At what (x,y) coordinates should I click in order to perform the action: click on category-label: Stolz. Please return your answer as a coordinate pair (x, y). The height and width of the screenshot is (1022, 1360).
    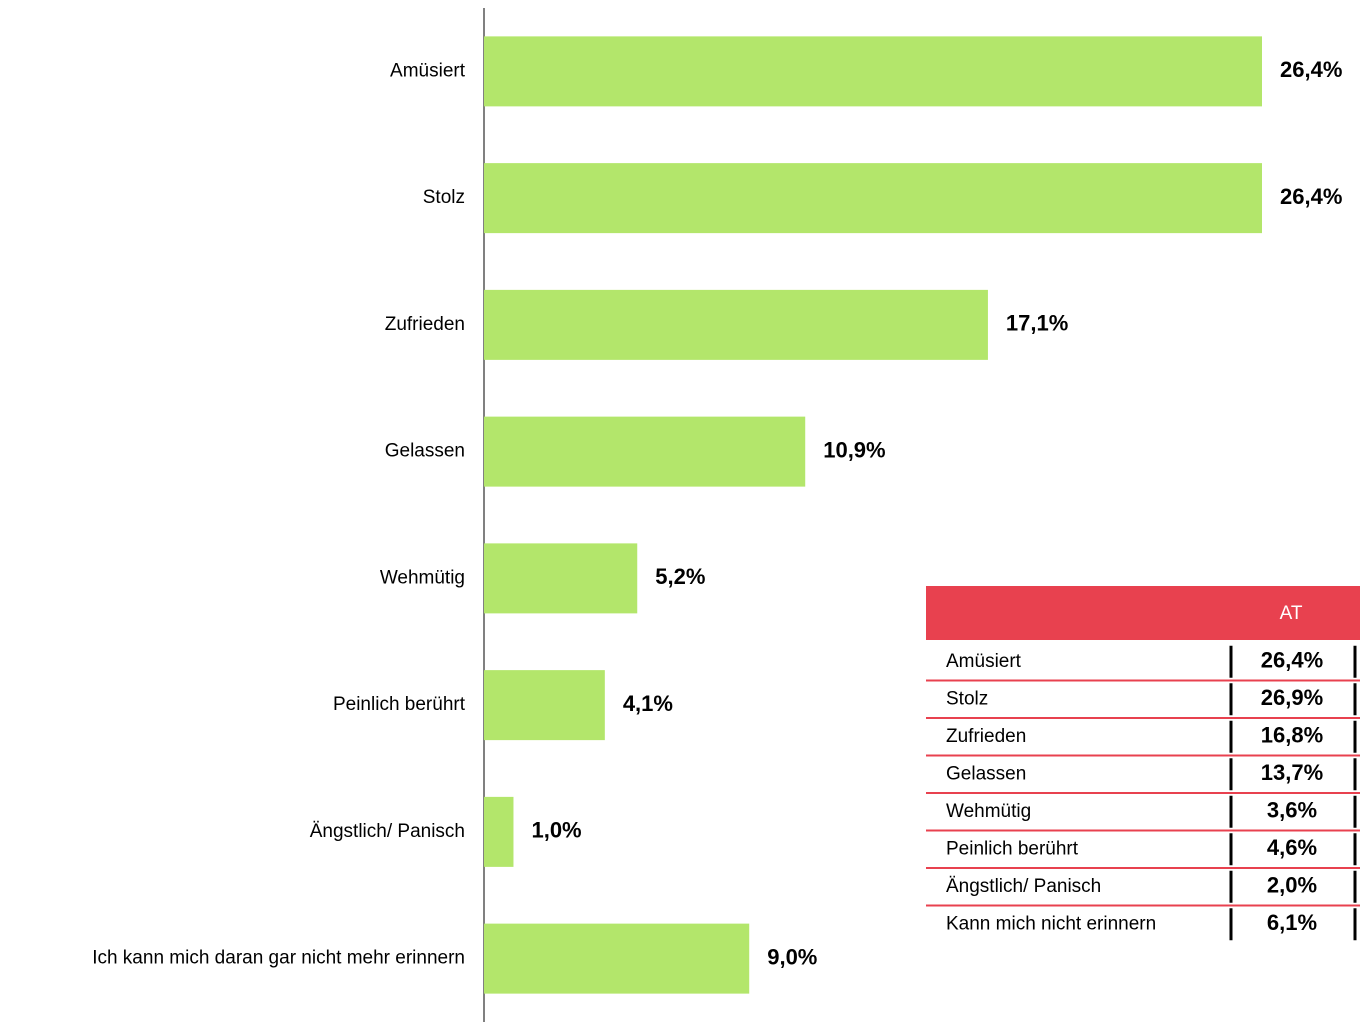
    Looking at the image, I should click on (444, 197).